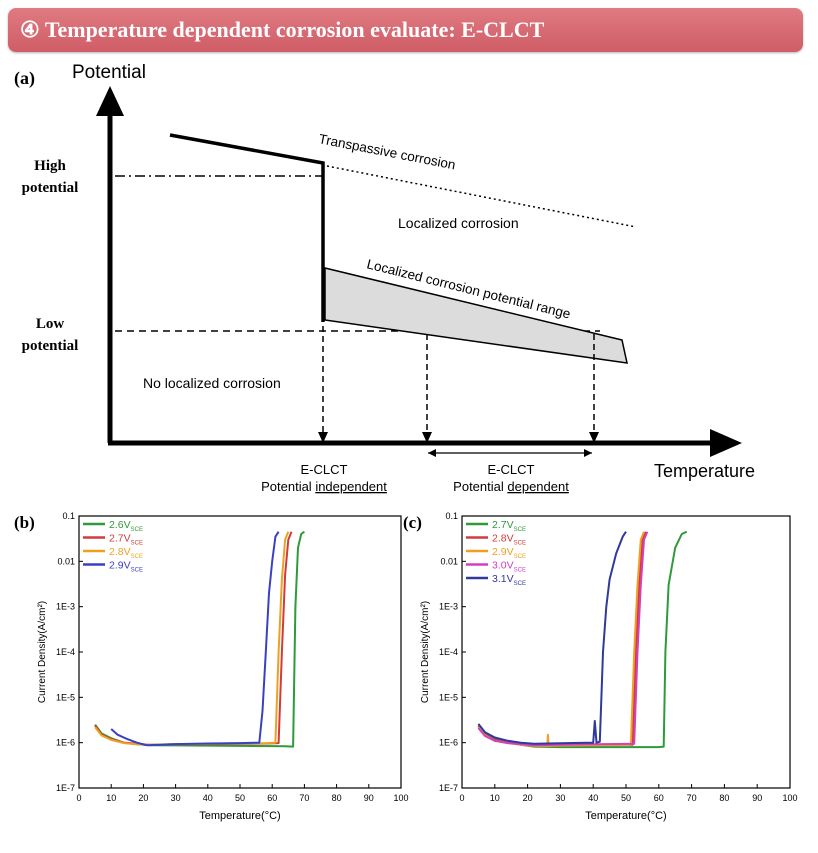  What do you see at coordinates (432, 453) in the screenshot?
I see `dependent-range-arrow-left` at bounding box center [432, 453].